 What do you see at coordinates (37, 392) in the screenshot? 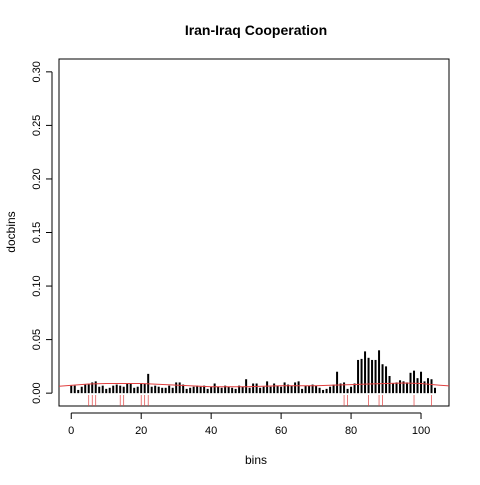
I see `y-tick-label: 0.00` at bounding box center [37, 392].